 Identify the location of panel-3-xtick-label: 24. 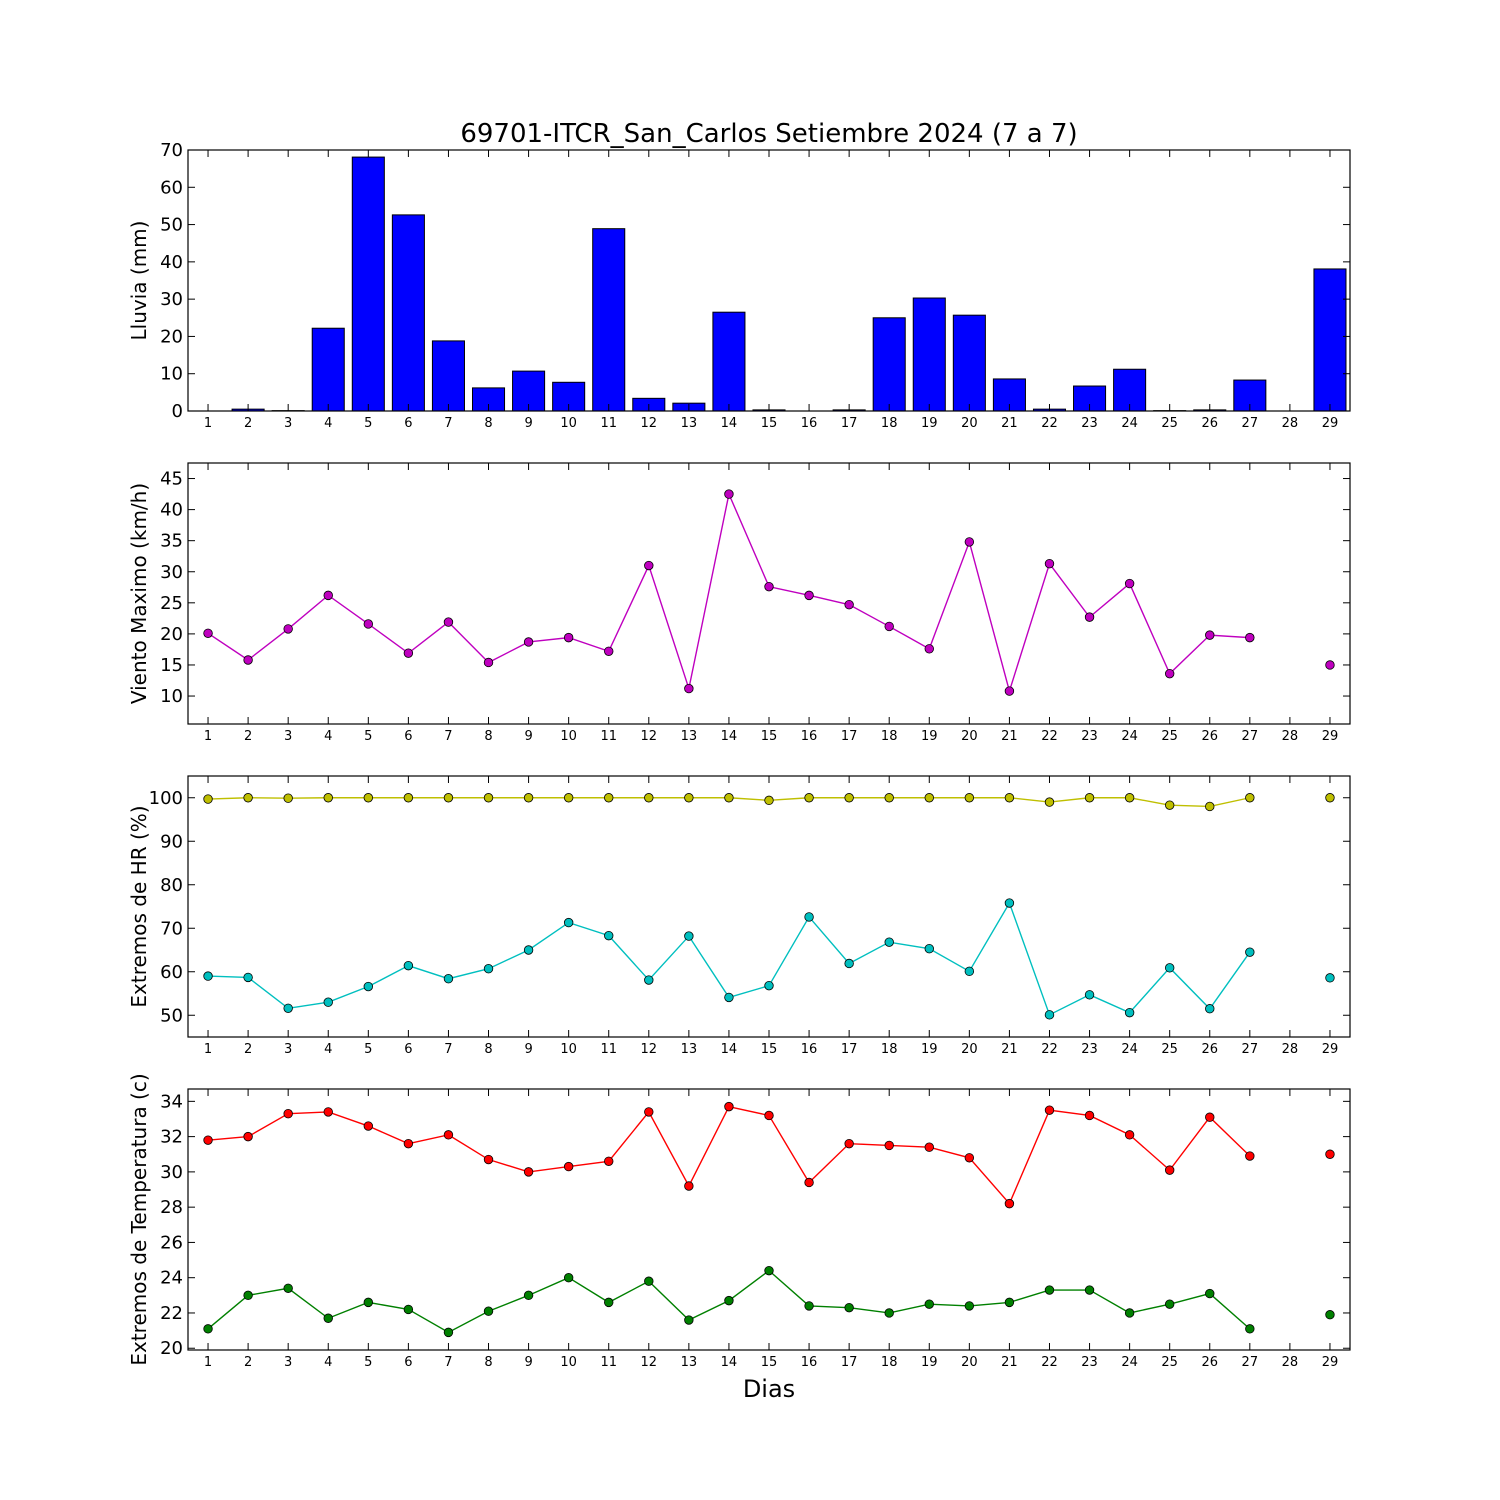
(1129, 1049).